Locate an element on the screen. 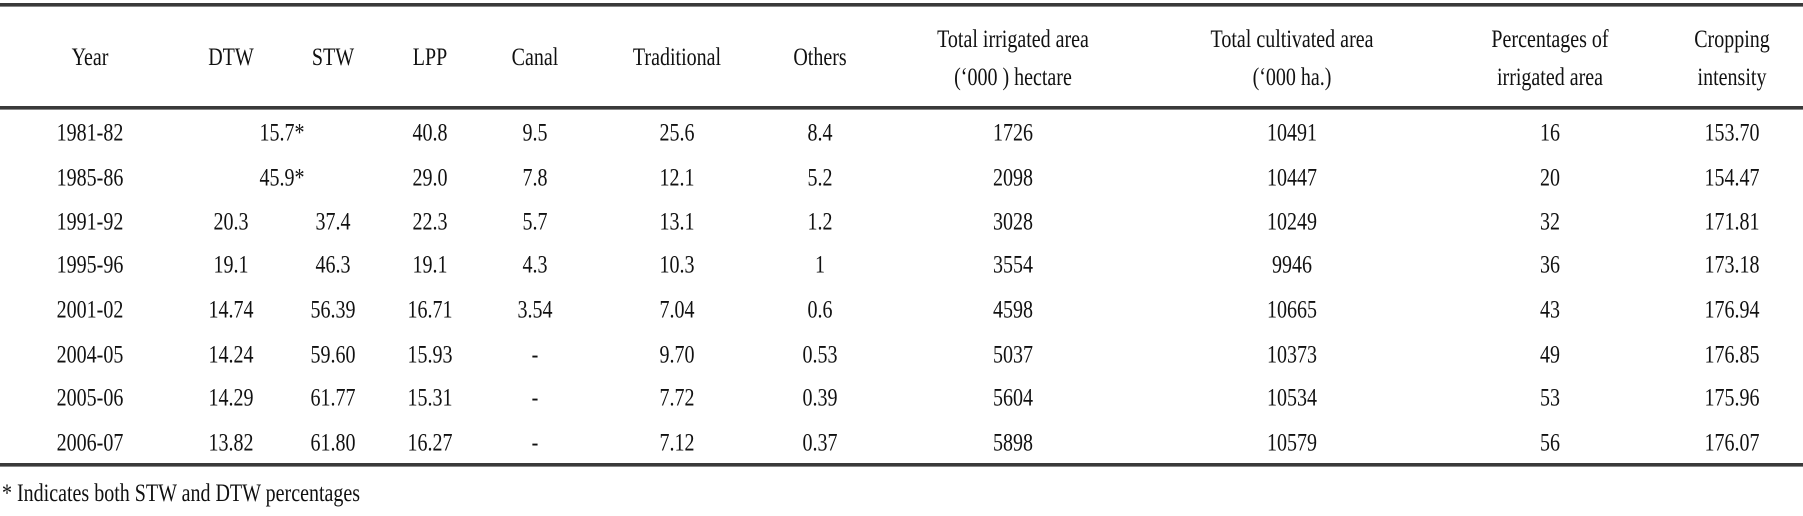 Image resolution: width=1803 pixels, height=516 pixels. cell-pct-irrigated: 43 is located at coordinates (1550, 310).